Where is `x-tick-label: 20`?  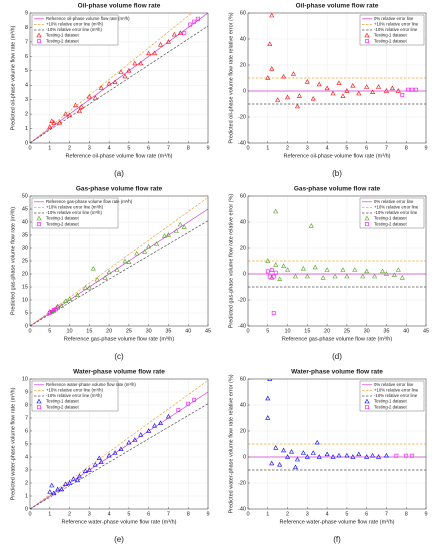 x-tick-label: 20 is located at coordinates (109, 331).